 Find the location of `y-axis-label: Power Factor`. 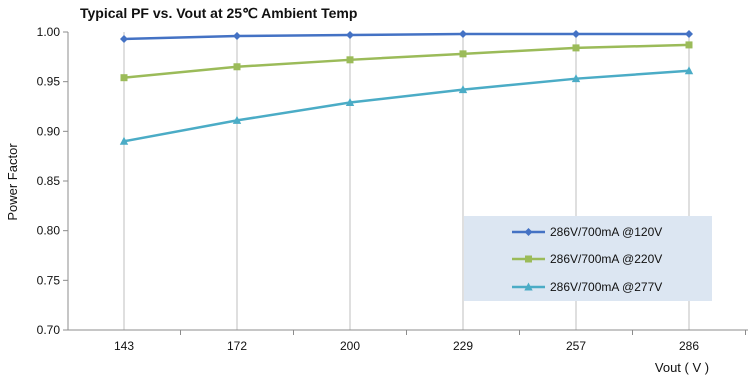

y-axis-label: Power Factor is located at coordinates (12, 182).